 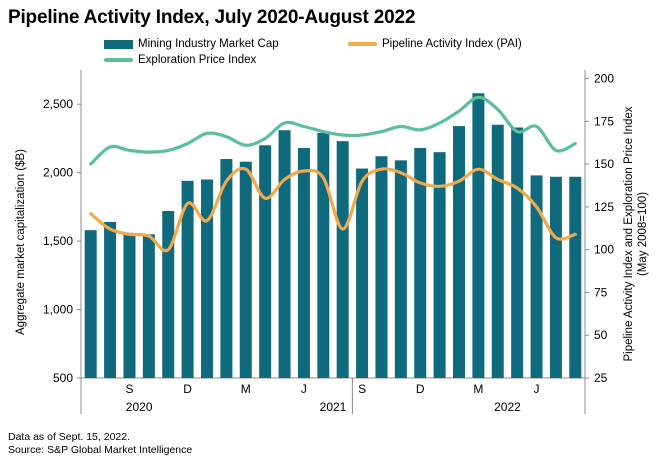 I want to click on y-tick-label-left: 1,000, so click(x=58, y=310).